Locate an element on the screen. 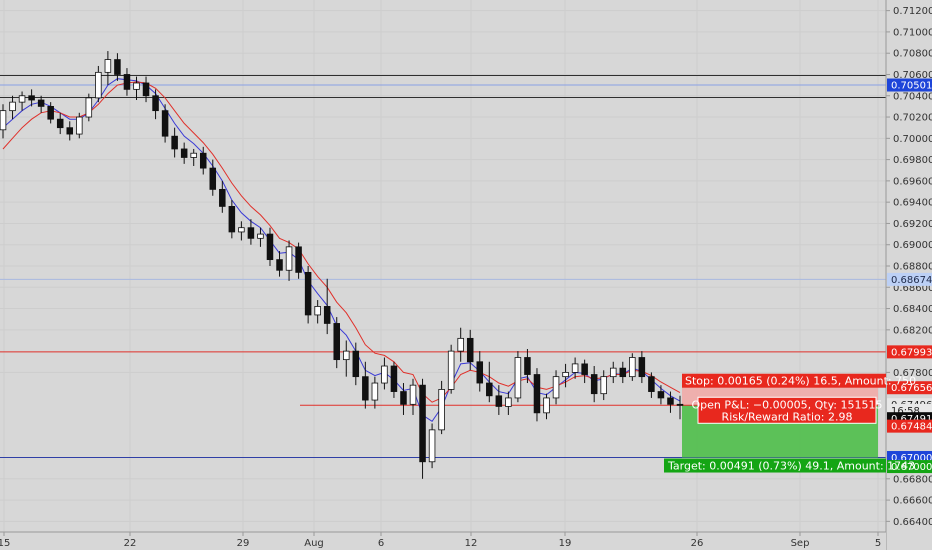 Image resolution: width=932 pixels, height=550 pixels. pnl-label: Open P&L: −0.00005, Qty: 151515 is located at coordinates (787, 404).